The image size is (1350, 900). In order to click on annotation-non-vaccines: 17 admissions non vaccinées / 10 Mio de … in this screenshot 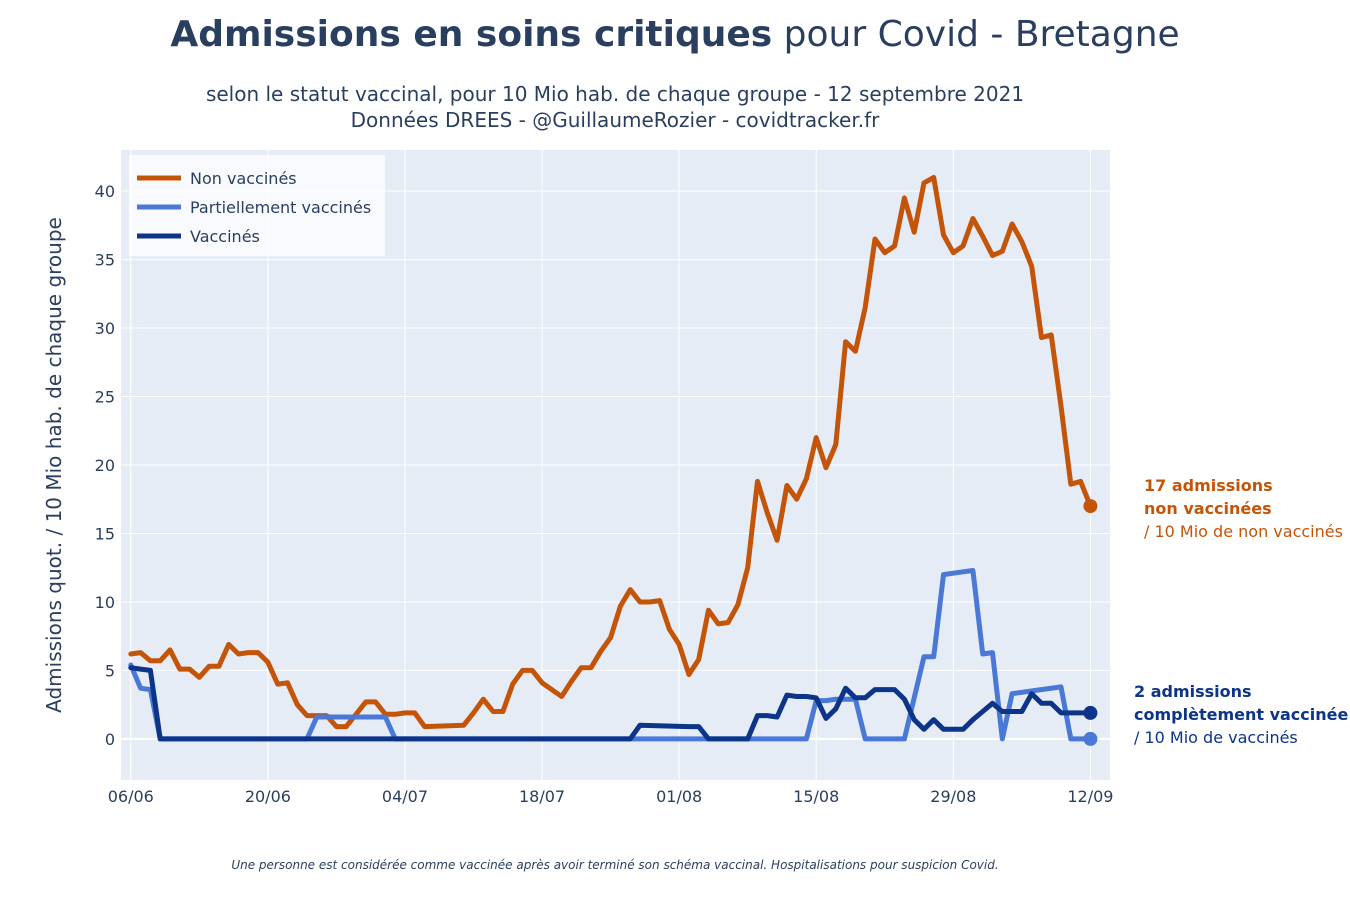, I will do `click(1243, 508)`.